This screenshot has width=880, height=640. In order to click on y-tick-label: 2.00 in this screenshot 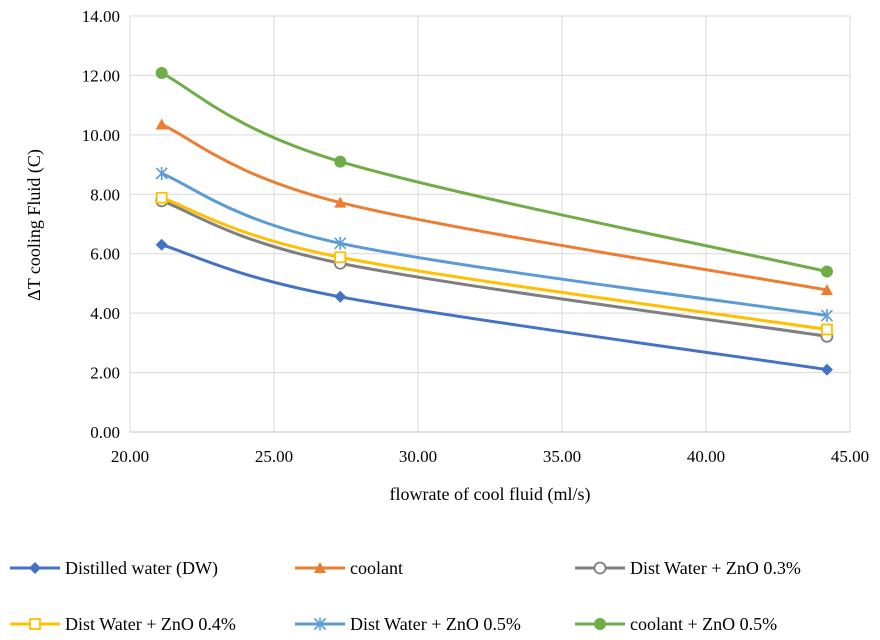, I will do `click(105, 373)`.